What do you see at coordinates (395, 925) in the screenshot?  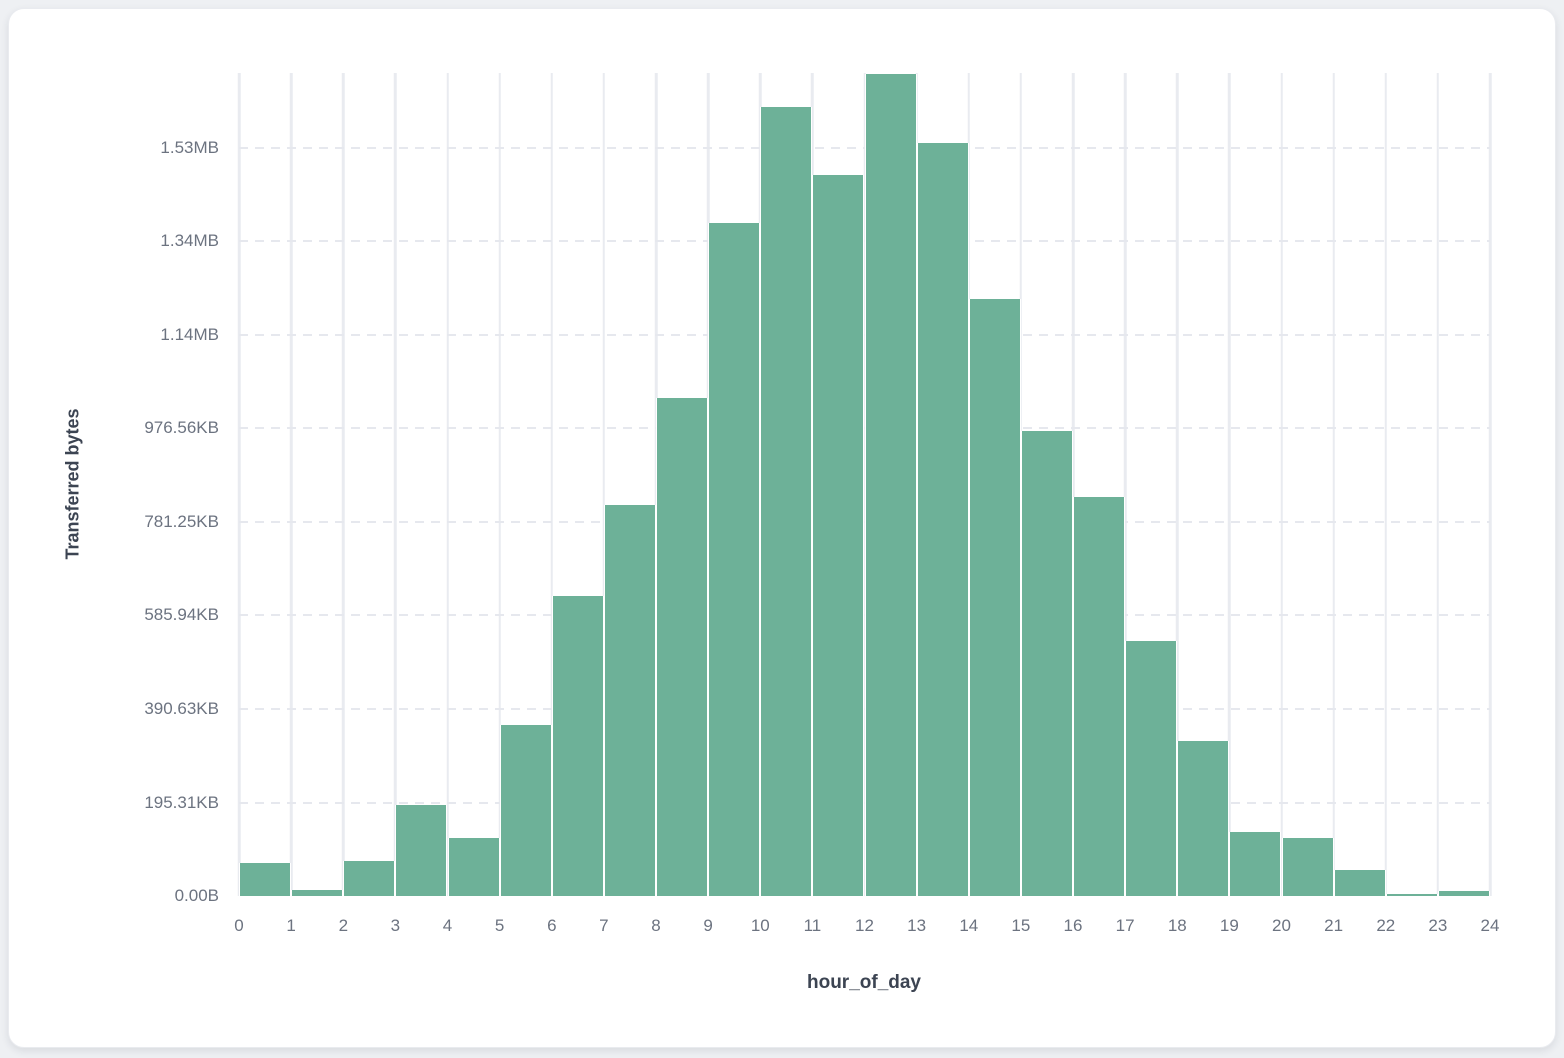 I see `x-tick-label: 3` at bounding box center [395, 925].